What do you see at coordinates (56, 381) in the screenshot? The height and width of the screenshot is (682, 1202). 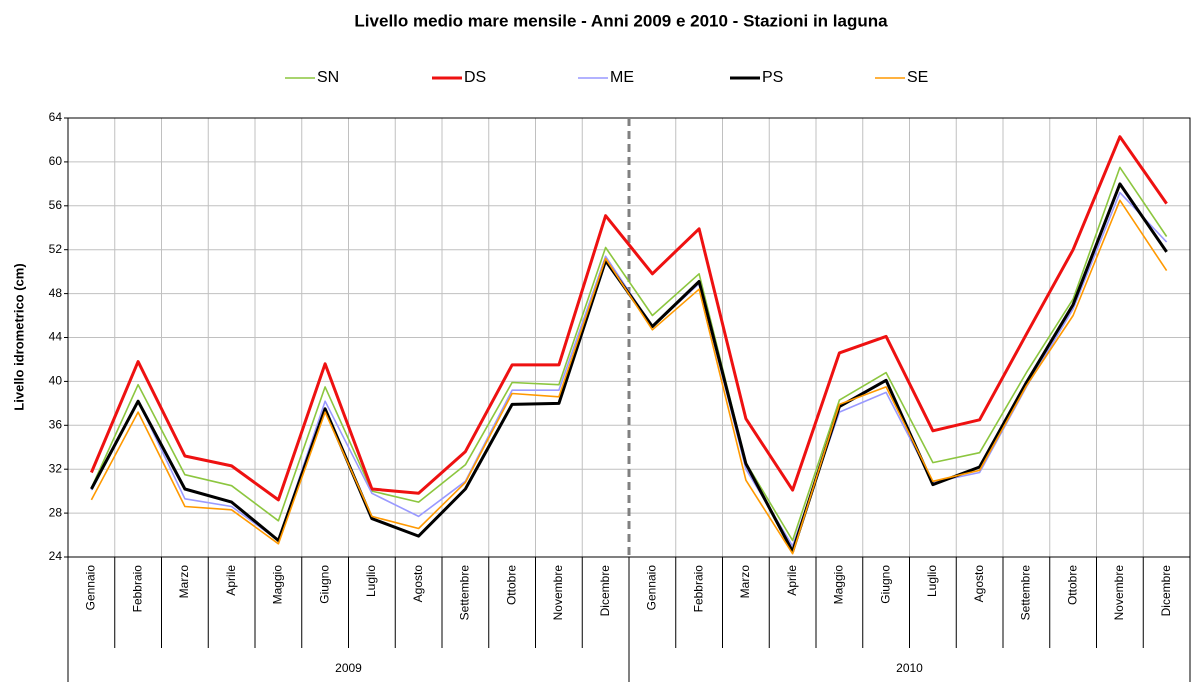 I see `y-tick-label: 40` at bounding box center [56, 381].